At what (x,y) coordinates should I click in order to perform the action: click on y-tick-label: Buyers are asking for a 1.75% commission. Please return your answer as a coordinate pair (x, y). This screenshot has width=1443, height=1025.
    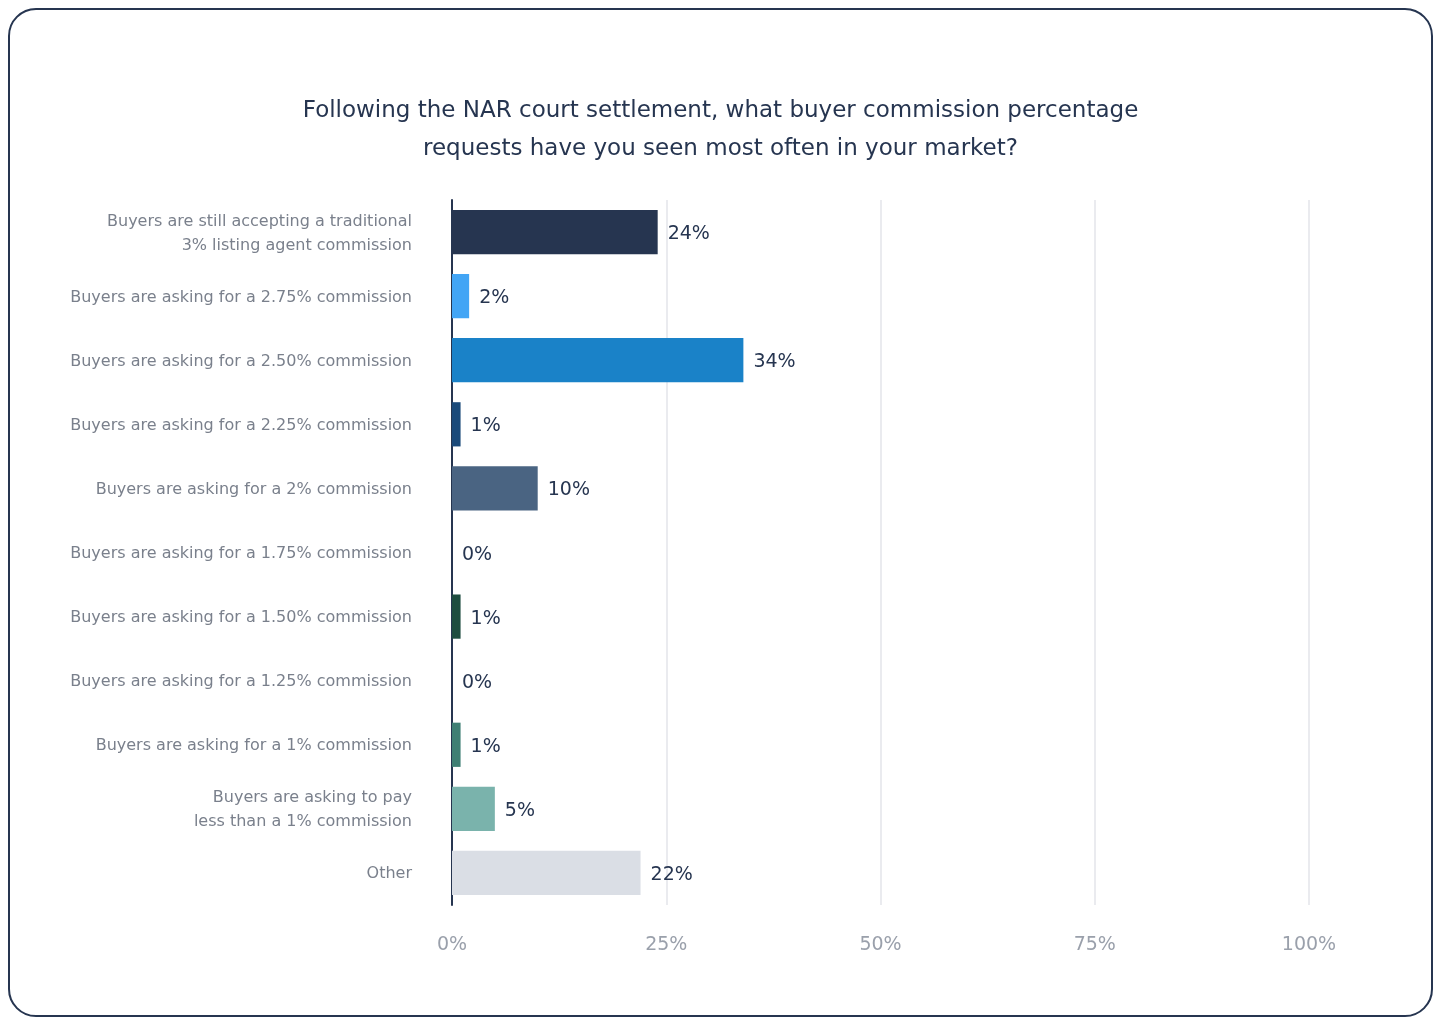
    Looking at the image, I should click on (241, 552).